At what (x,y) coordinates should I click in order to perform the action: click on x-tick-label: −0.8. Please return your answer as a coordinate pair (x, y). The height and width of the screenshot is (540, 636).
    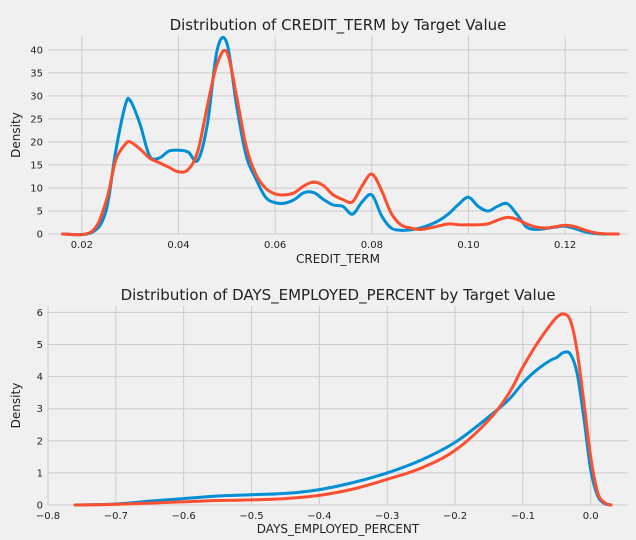
    Looking at the image, I should click on (48, 516).